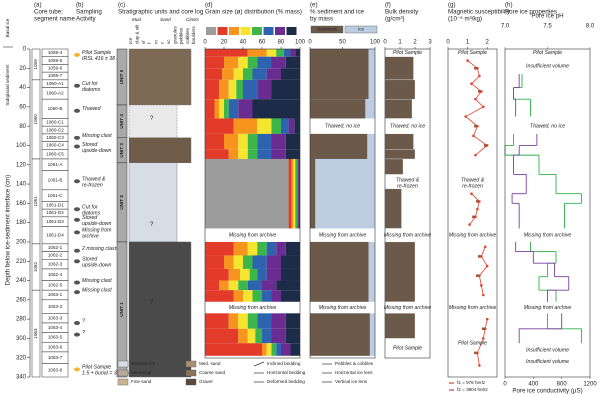  Describe the element at coordinates (80, 5) in the screenshot. I see `panel-header: (b)` at that location.